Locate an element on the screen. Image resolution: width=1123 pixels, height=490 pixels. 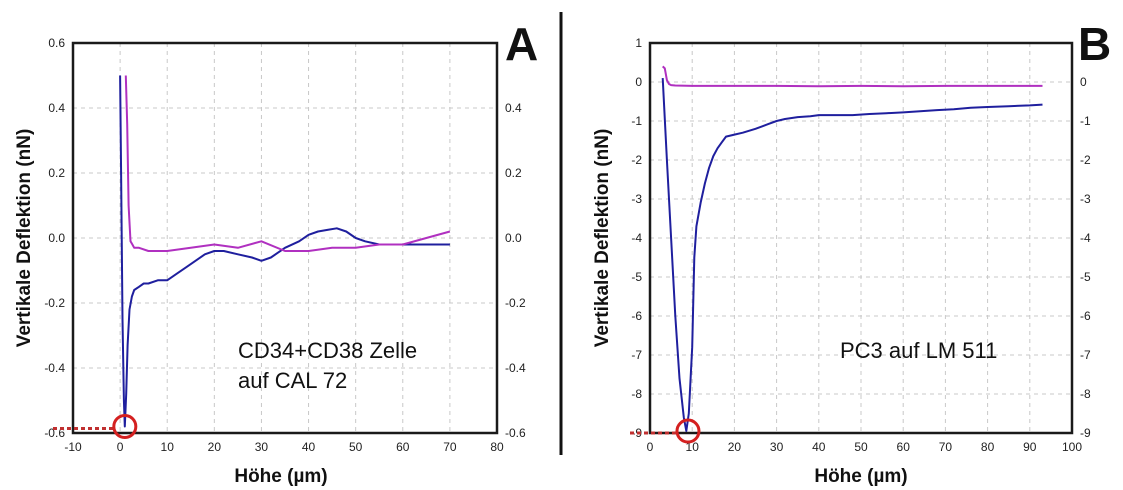
y-tick-label-left: -7 is located at coordinates (636, 355).